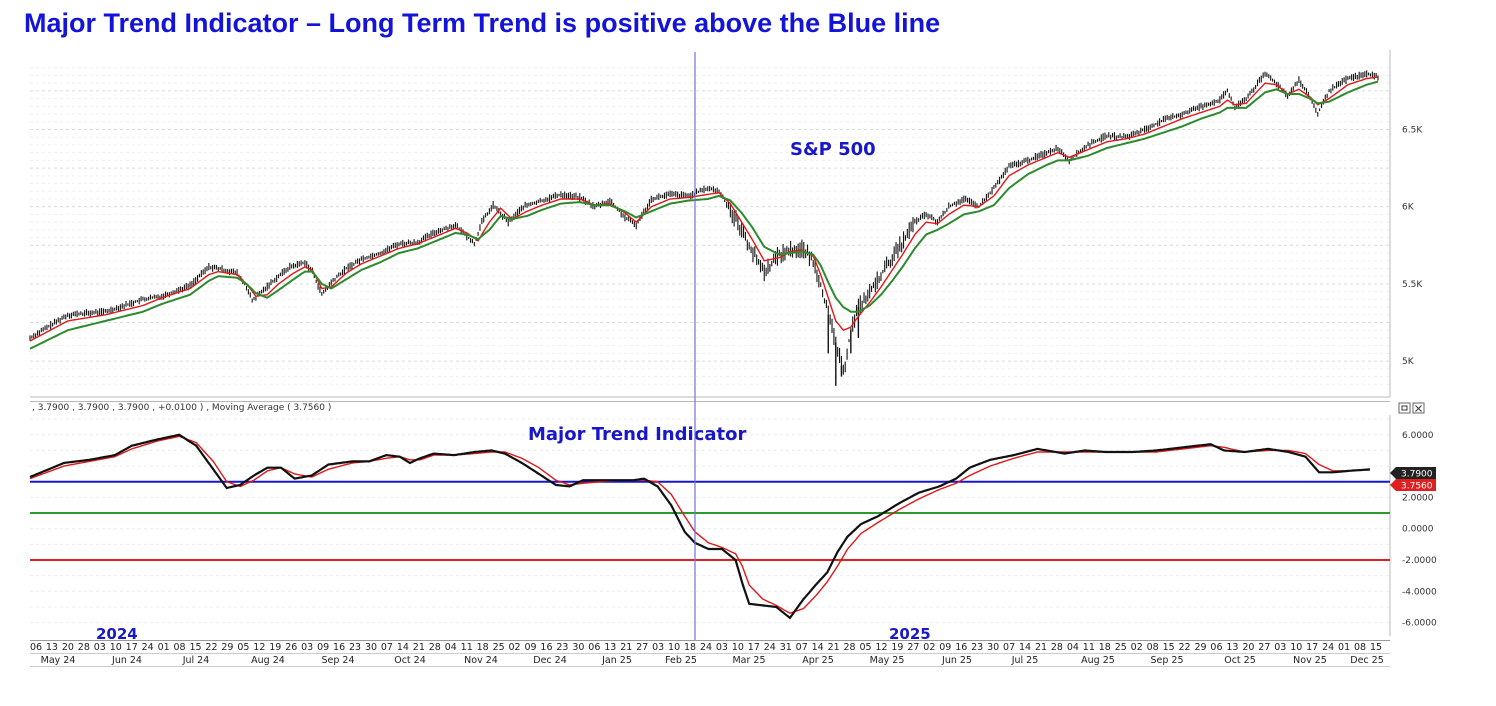  Describe the element at coordinates (1417, 487) in the screenshot. I see `last-ma-text: 3.7560` at that location.